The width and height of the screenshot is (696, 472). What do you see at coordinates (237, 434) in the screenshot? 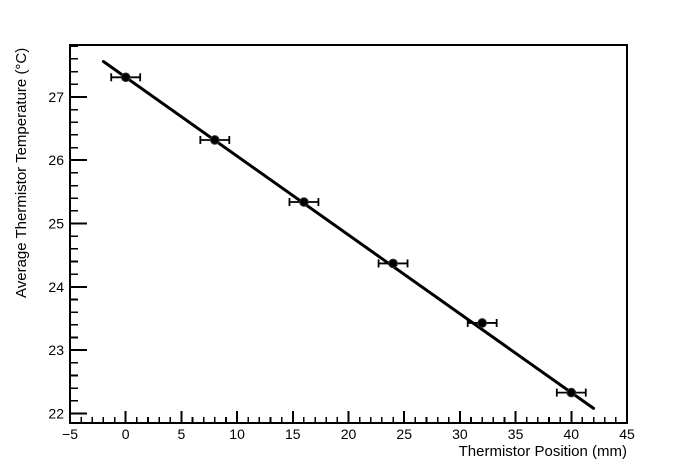
I see `x-tick-label: 10` at bounding box center [237, 434].